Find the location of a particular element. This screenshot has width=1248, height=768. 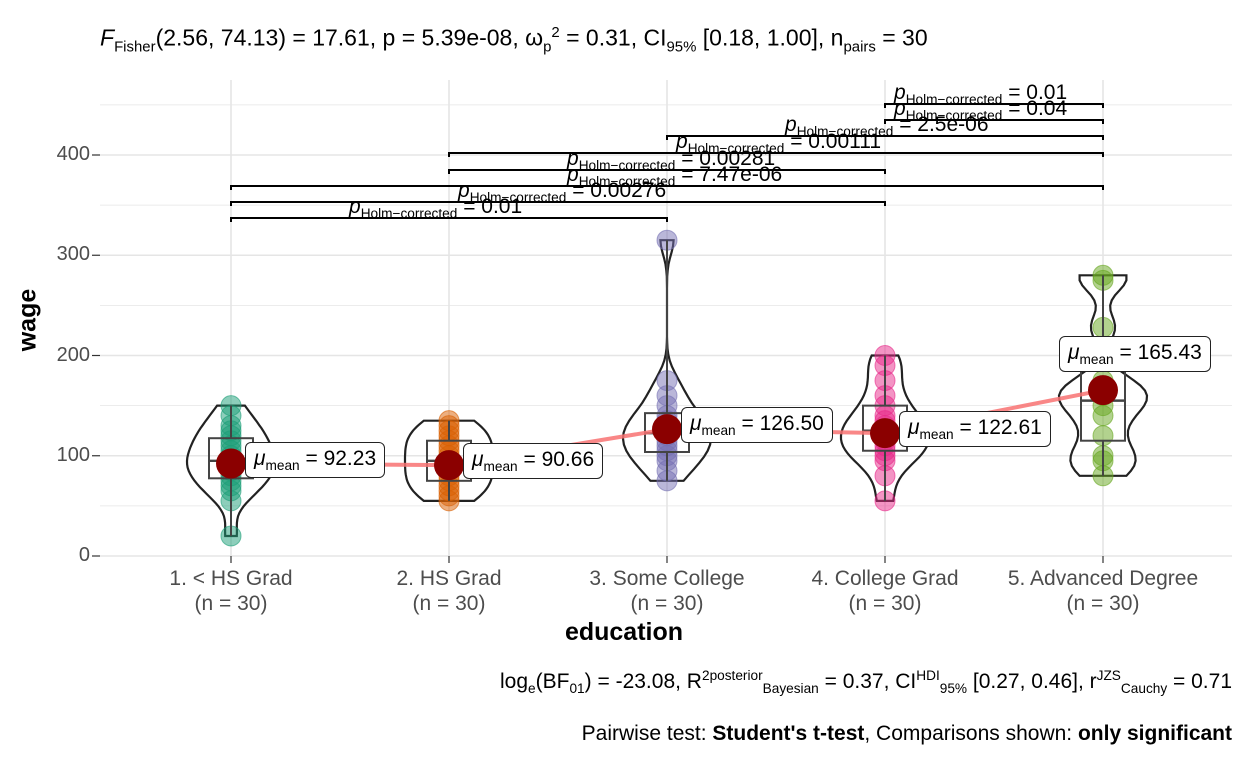

y-tick-label: 0 is located at coordinates (84, 555).